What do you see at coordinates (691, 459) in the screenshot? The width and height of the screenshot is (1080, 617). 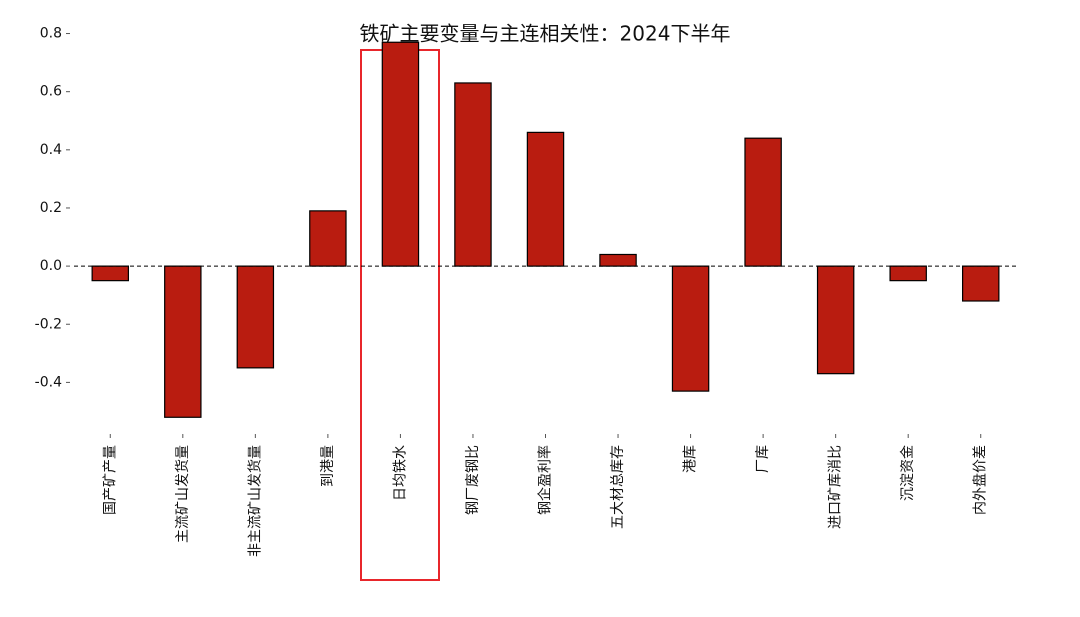 I see `x-tick-label: 港库` at bounding box center [691, 459].